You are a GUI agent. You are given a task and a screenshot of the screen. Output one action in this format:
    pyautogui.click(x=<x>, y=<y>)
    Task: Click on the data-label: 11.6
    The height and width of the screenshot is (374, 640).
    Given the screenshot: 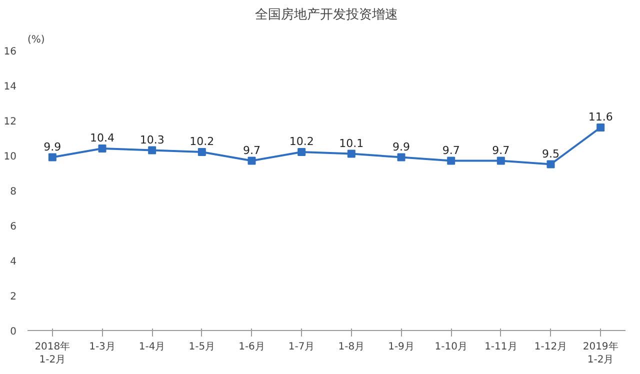 What is the action you would take?
    pyautogui.click(x=600, y=117)
    